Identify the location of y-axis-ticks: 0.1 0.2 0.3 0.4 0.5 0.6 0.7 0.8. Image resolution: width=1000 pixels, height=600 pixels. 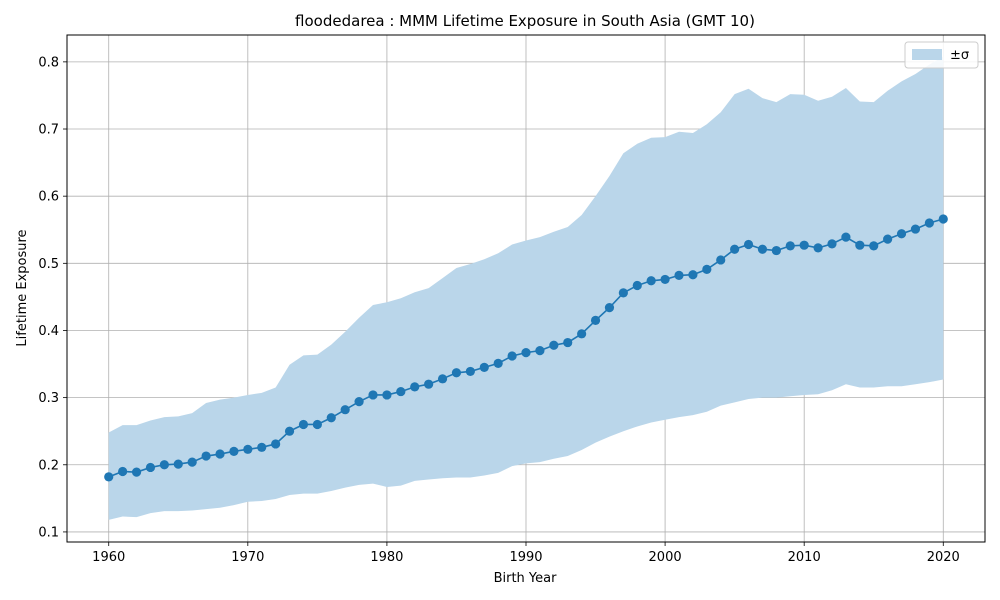
(52, 297).